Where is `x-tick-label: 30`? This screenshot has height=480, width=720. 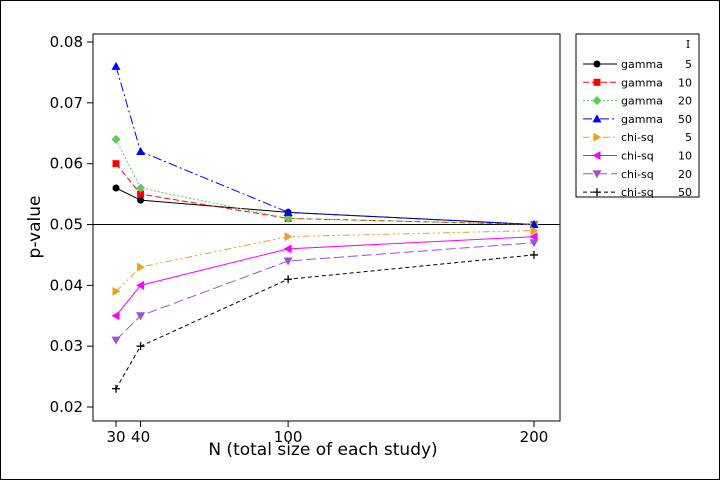 x-tick-label: 30 is located at coordinates (115, 437).